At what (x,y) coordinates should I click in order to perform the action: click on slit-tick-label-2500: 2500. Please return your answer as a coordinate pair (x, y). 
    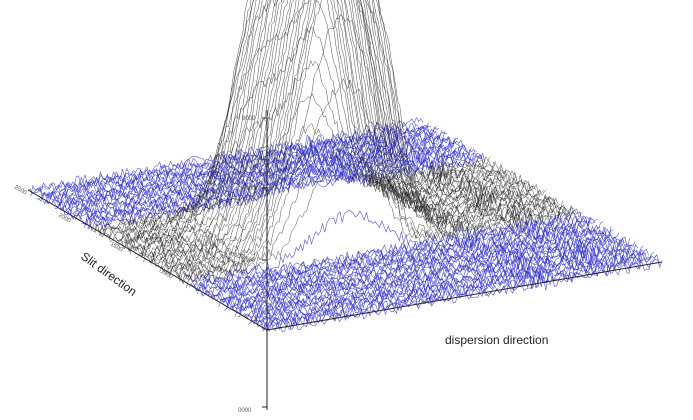
    Looking at the image, I should click on (20, 191).